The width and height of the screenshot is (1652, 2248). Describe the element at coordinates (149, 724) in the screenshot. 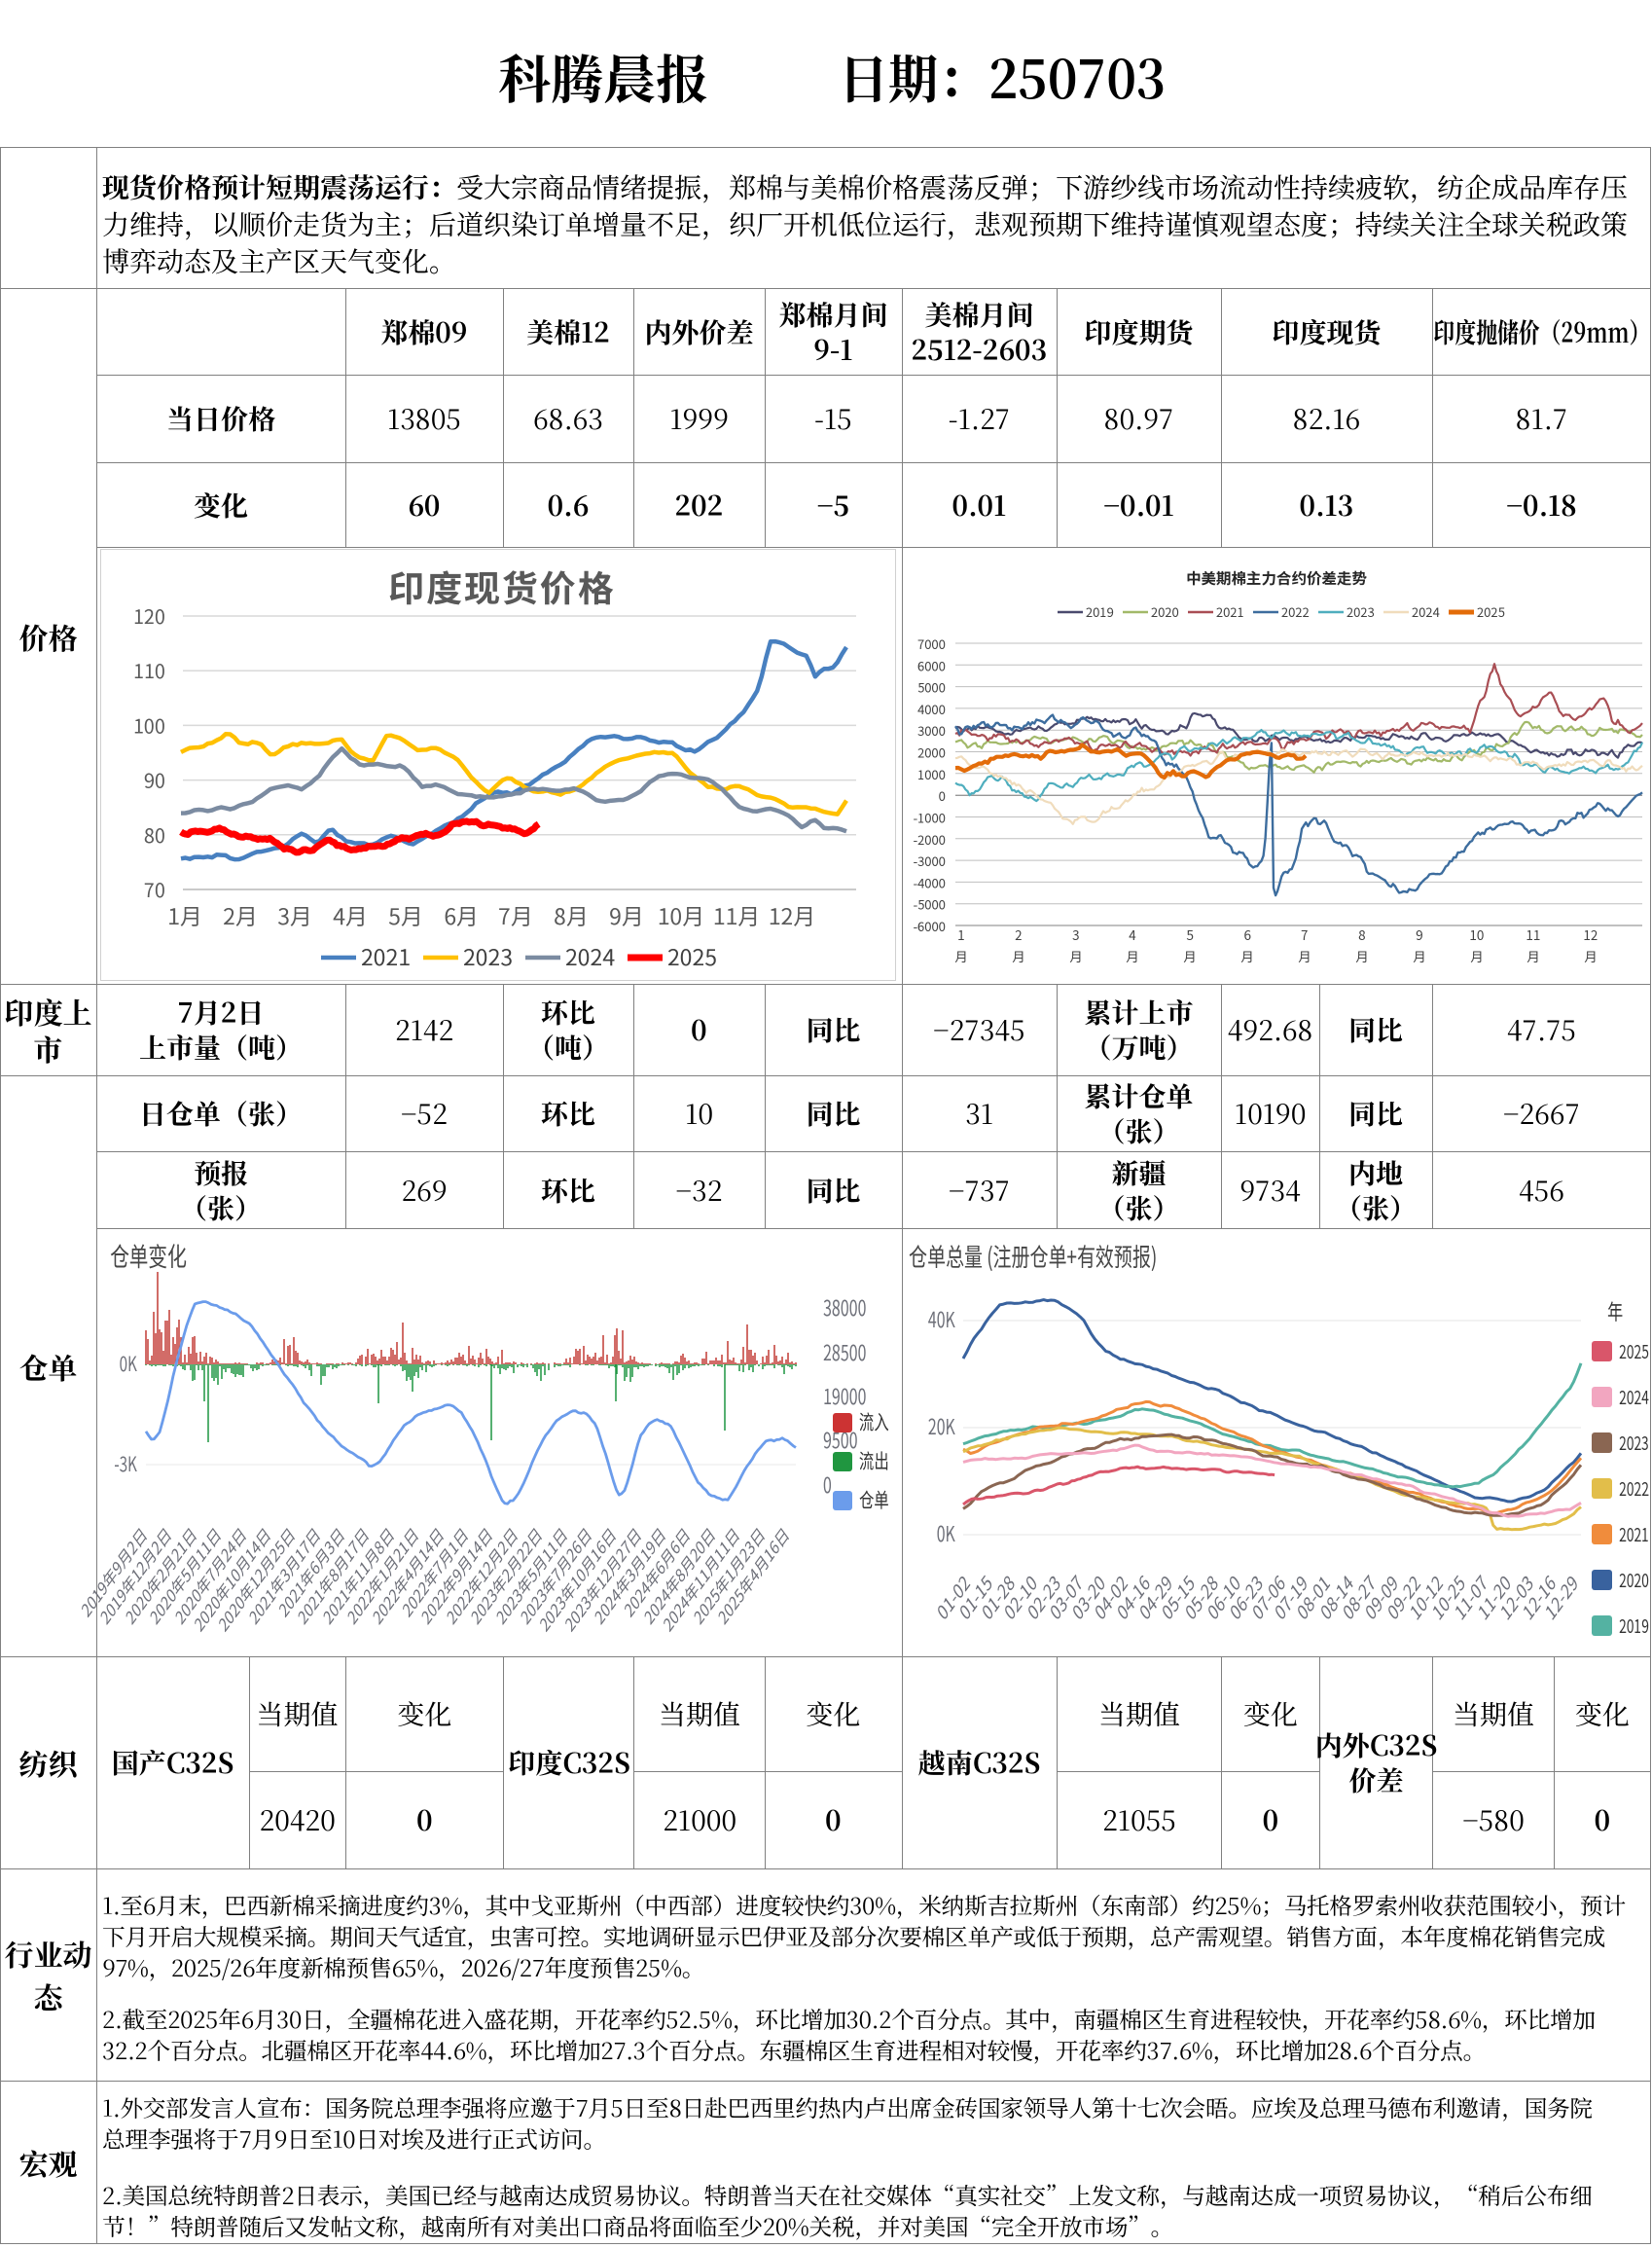

I see `svg-text: 100` at that location.